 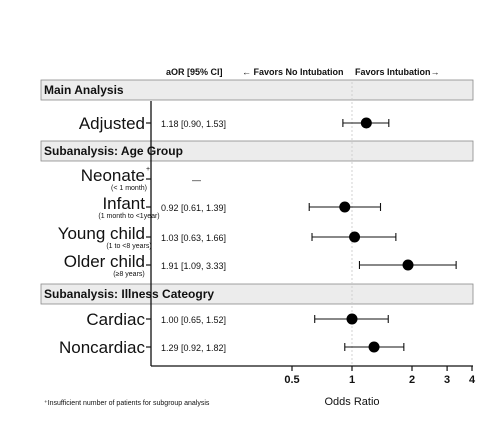 I want to click on estimate-text: 1.03 [0.63, 1.66], so click(x=193, y=238).